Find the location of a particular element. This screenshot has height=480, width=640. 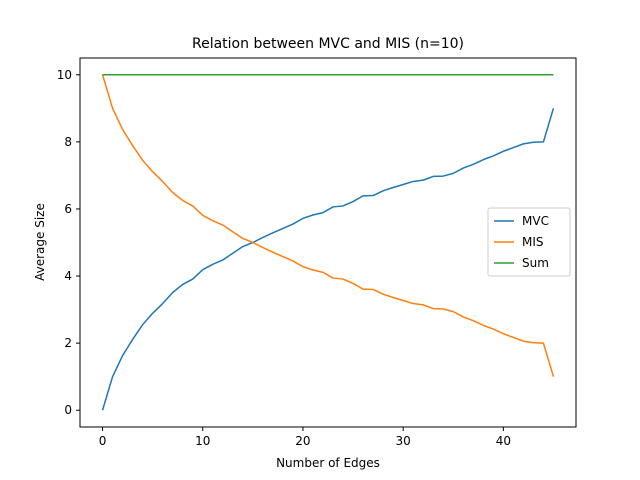

legend-box is located at coordinates (529, 242).